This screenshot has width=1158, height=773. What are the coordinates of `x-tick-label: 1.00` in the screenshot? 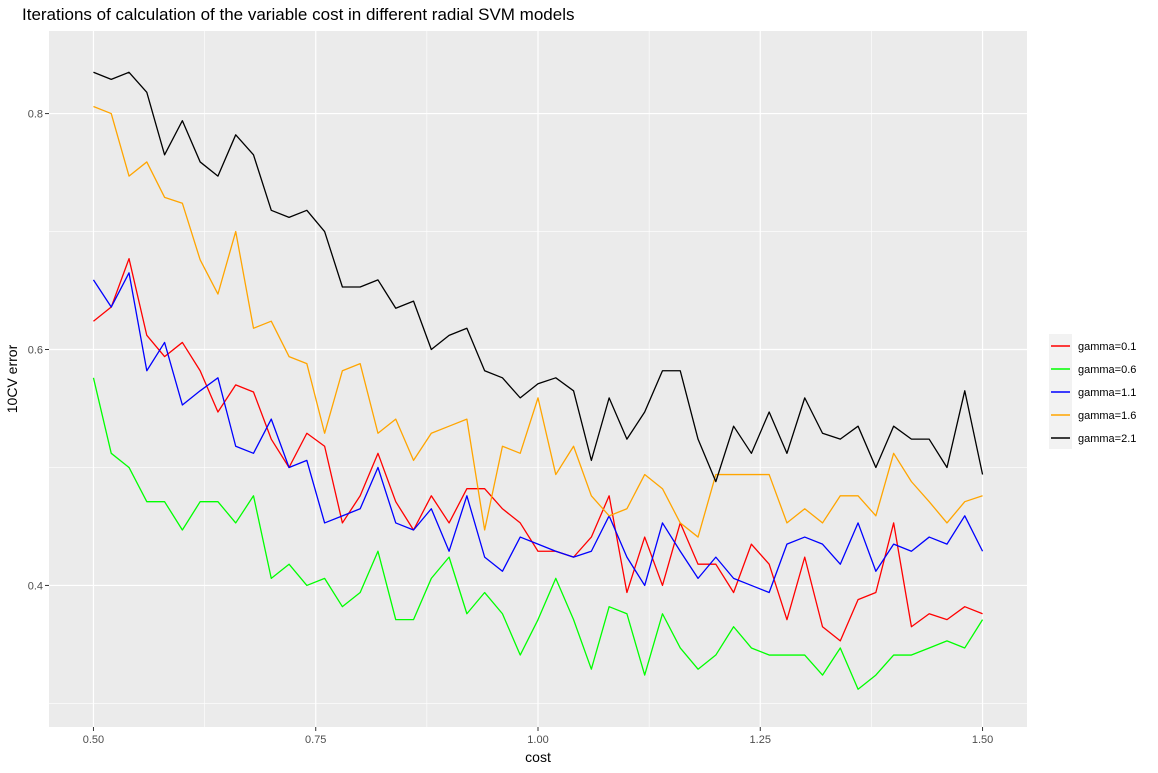 It's located at (537, 740).